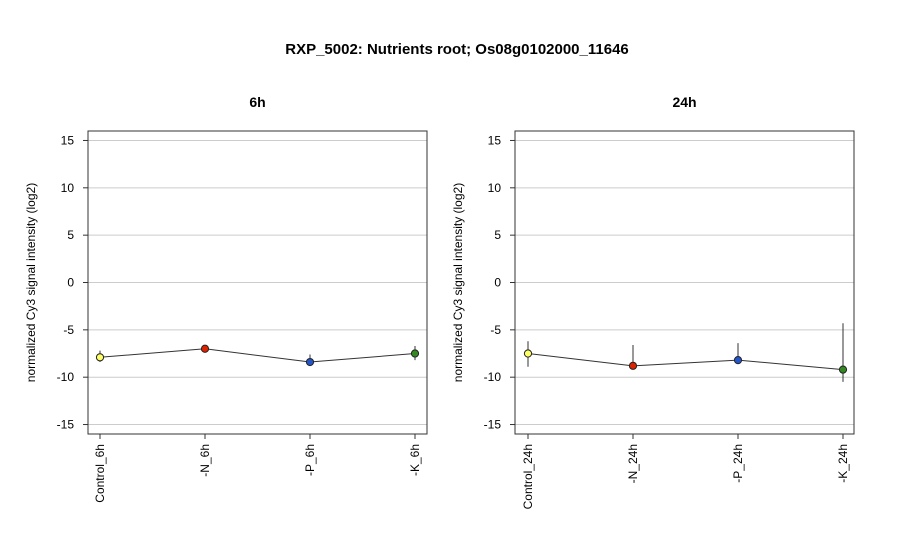 This screenshot has width=900, height=555. What do you see at coordinates (684, 102) in the screenshot?
I see `panel-title: 24h` at bounding box center [684, 102].